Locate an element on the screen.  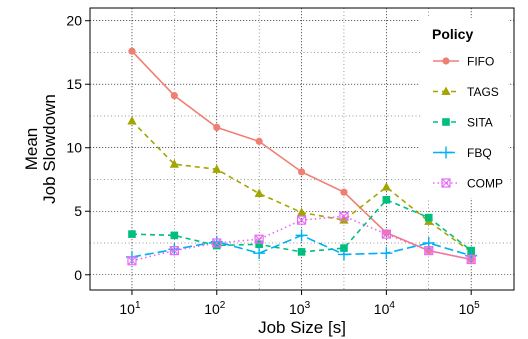
legend-item-comp: COMP is located at coordinates (468, 184).